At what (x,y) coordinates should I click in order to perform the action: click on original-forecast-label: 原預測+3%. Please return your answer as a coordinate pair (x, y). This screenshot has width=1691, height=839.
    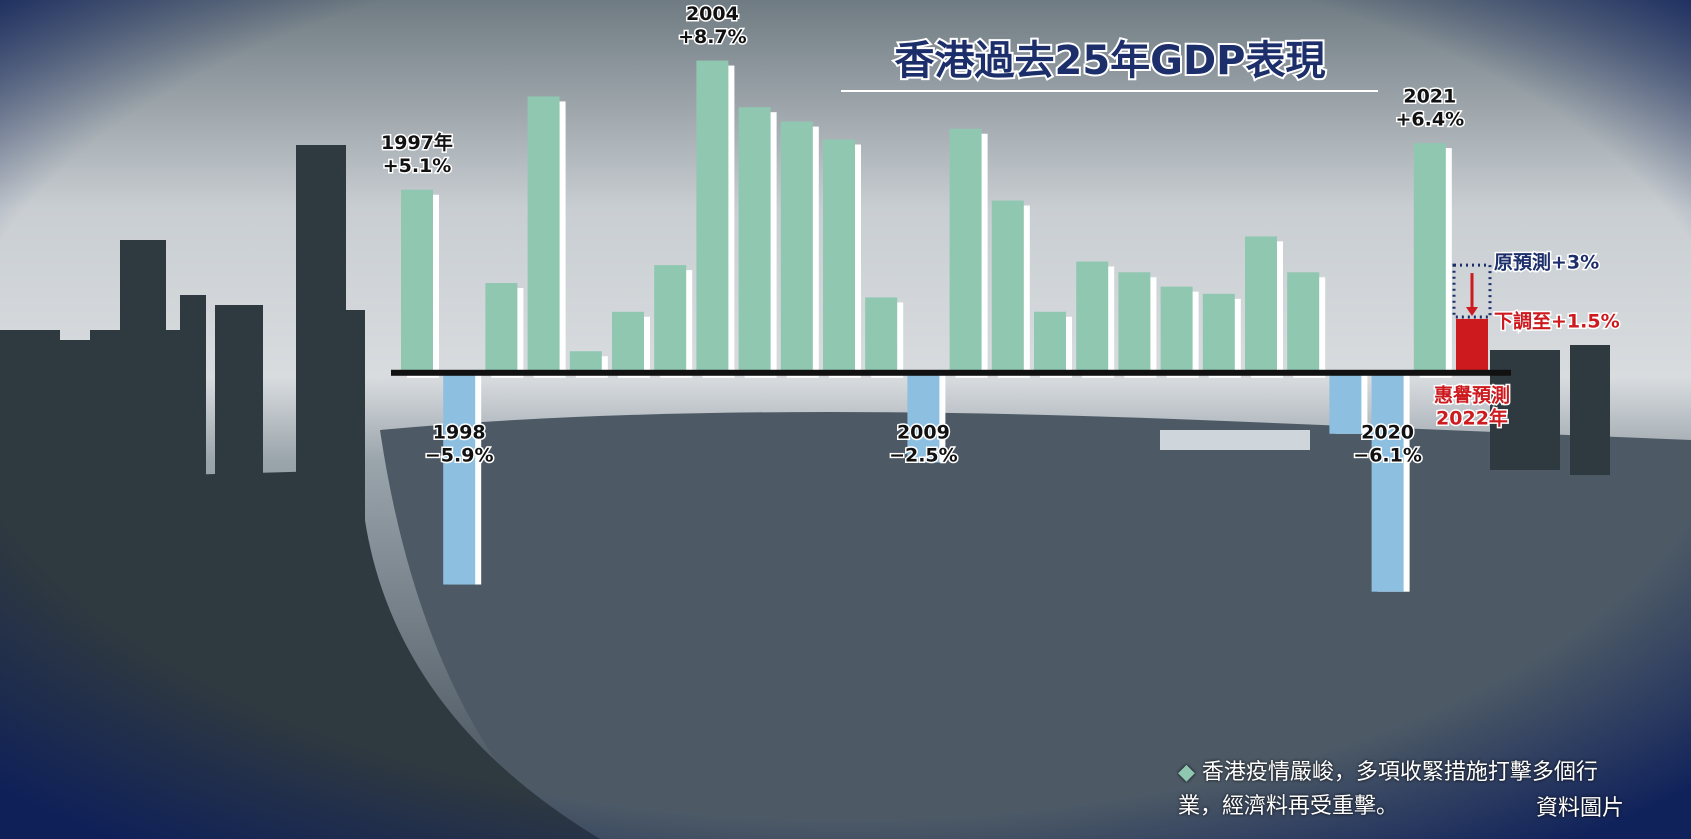
    Looking at the image, I should click on (1546, 262).